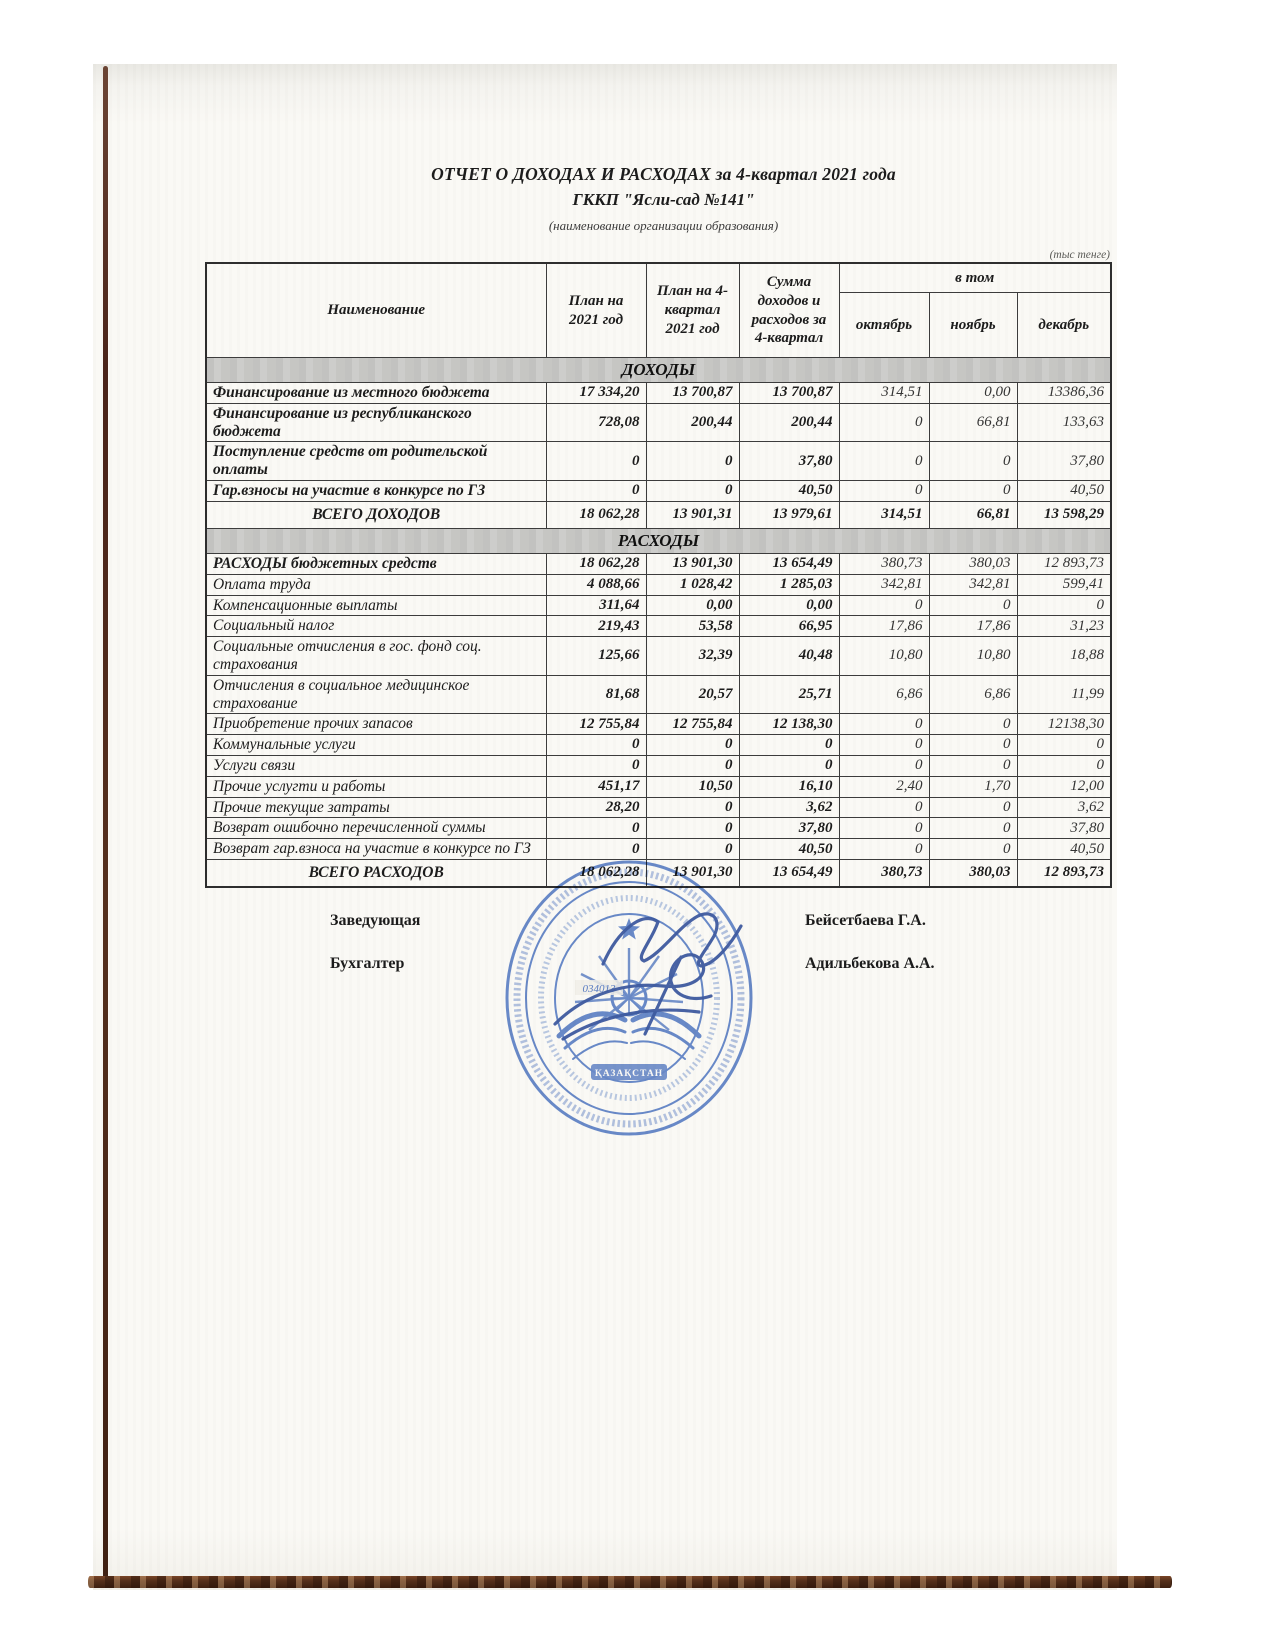 This screenshot has height=1650, width=1275. Describe the element at coordinates (596, 393) in the screenshot. I see `row-value: 17 334,20` at that location.